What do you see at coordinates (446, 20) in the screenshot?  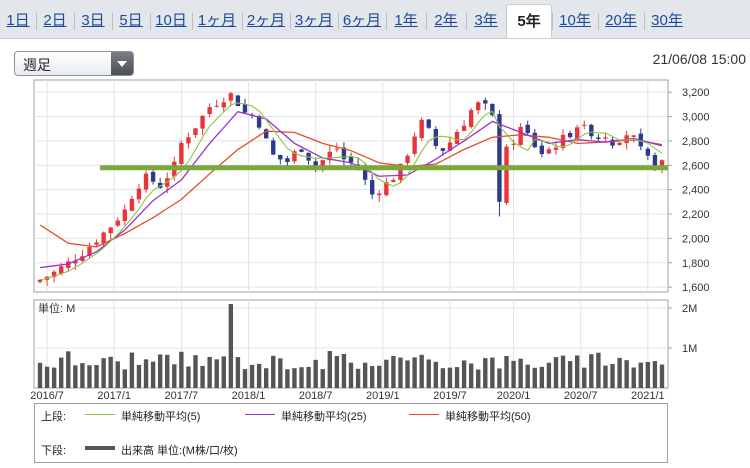 I see `tab-2年: 2年` at bounding box center [446, 20].